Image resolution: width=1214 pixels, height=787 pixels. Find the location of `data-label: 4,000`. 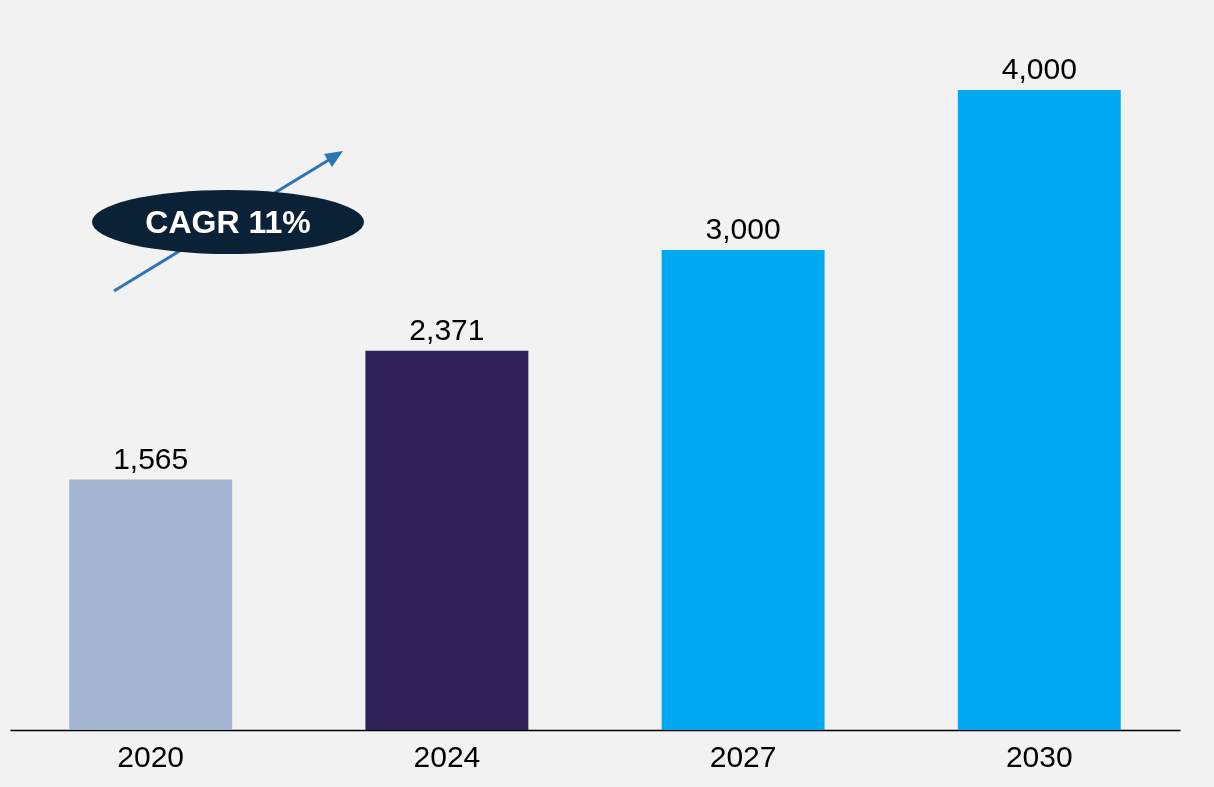

data-label: 4,000 is located at coordinates (1039, 68).